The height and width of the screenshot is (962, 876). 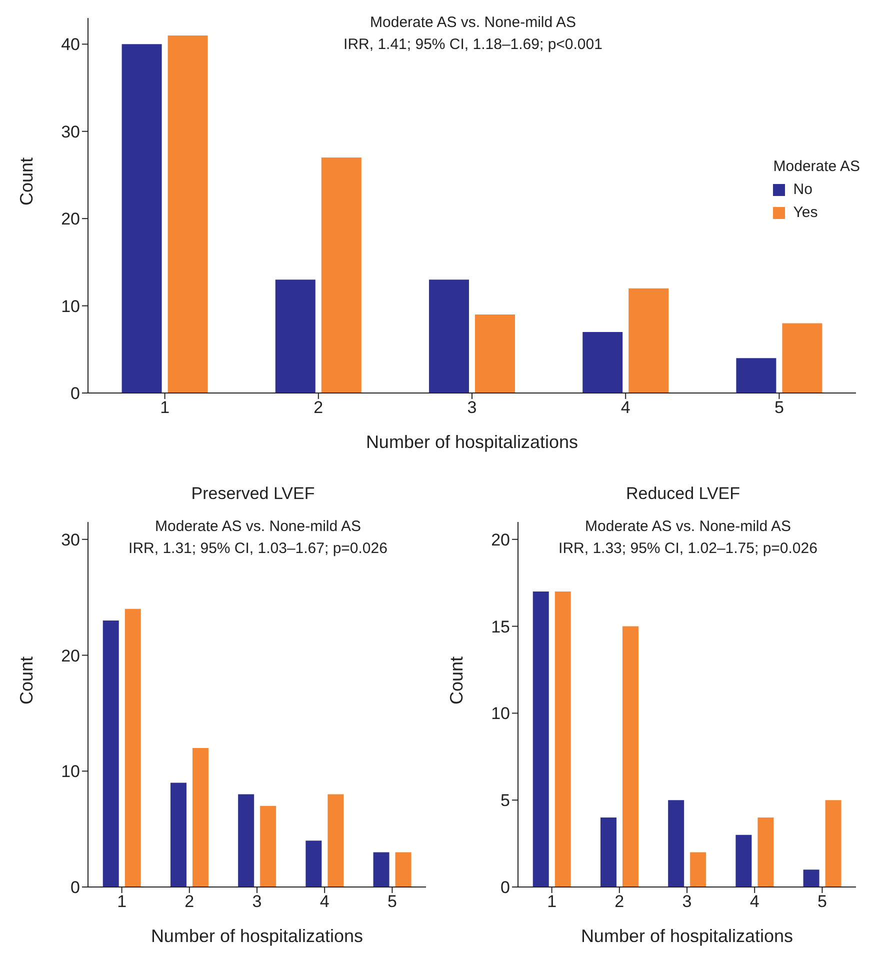 I want to click on y-tick-label: 5, so click(x=505, y=800).